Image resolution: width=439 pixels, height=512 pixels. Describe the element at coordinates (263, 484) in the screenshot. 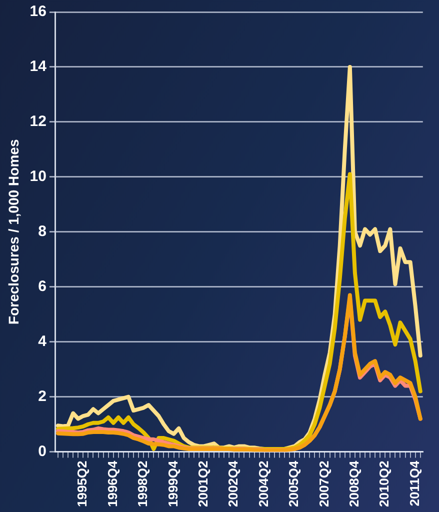

I see `x-tick-label: 2004Q2` at that location.